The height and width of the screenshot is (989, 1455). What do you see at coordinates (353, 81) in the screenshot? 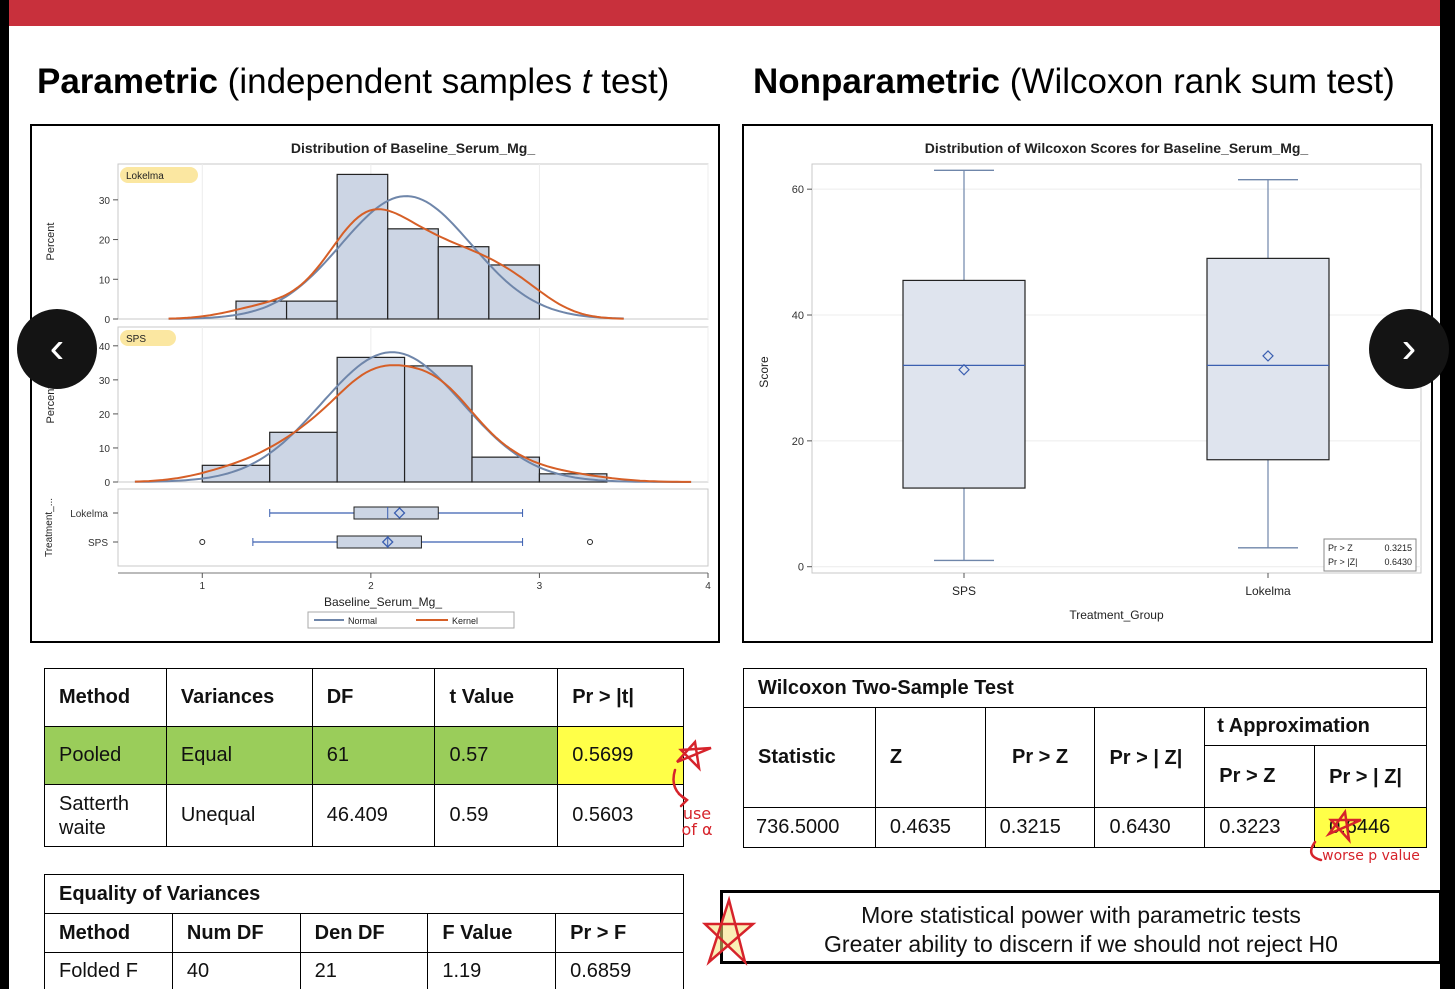
I see `parametric-heading: Parametric (independent samples t test)` at bounding box center [353, 81].